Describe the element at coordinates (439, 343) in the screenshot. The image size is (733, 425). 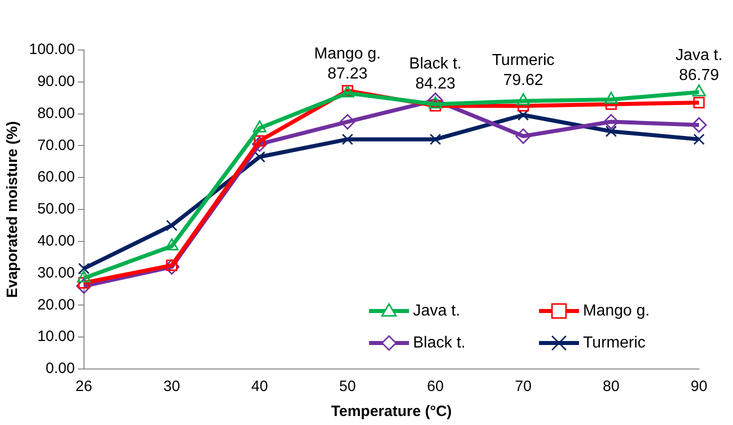
I see `legend-label: Black t.` at that location.